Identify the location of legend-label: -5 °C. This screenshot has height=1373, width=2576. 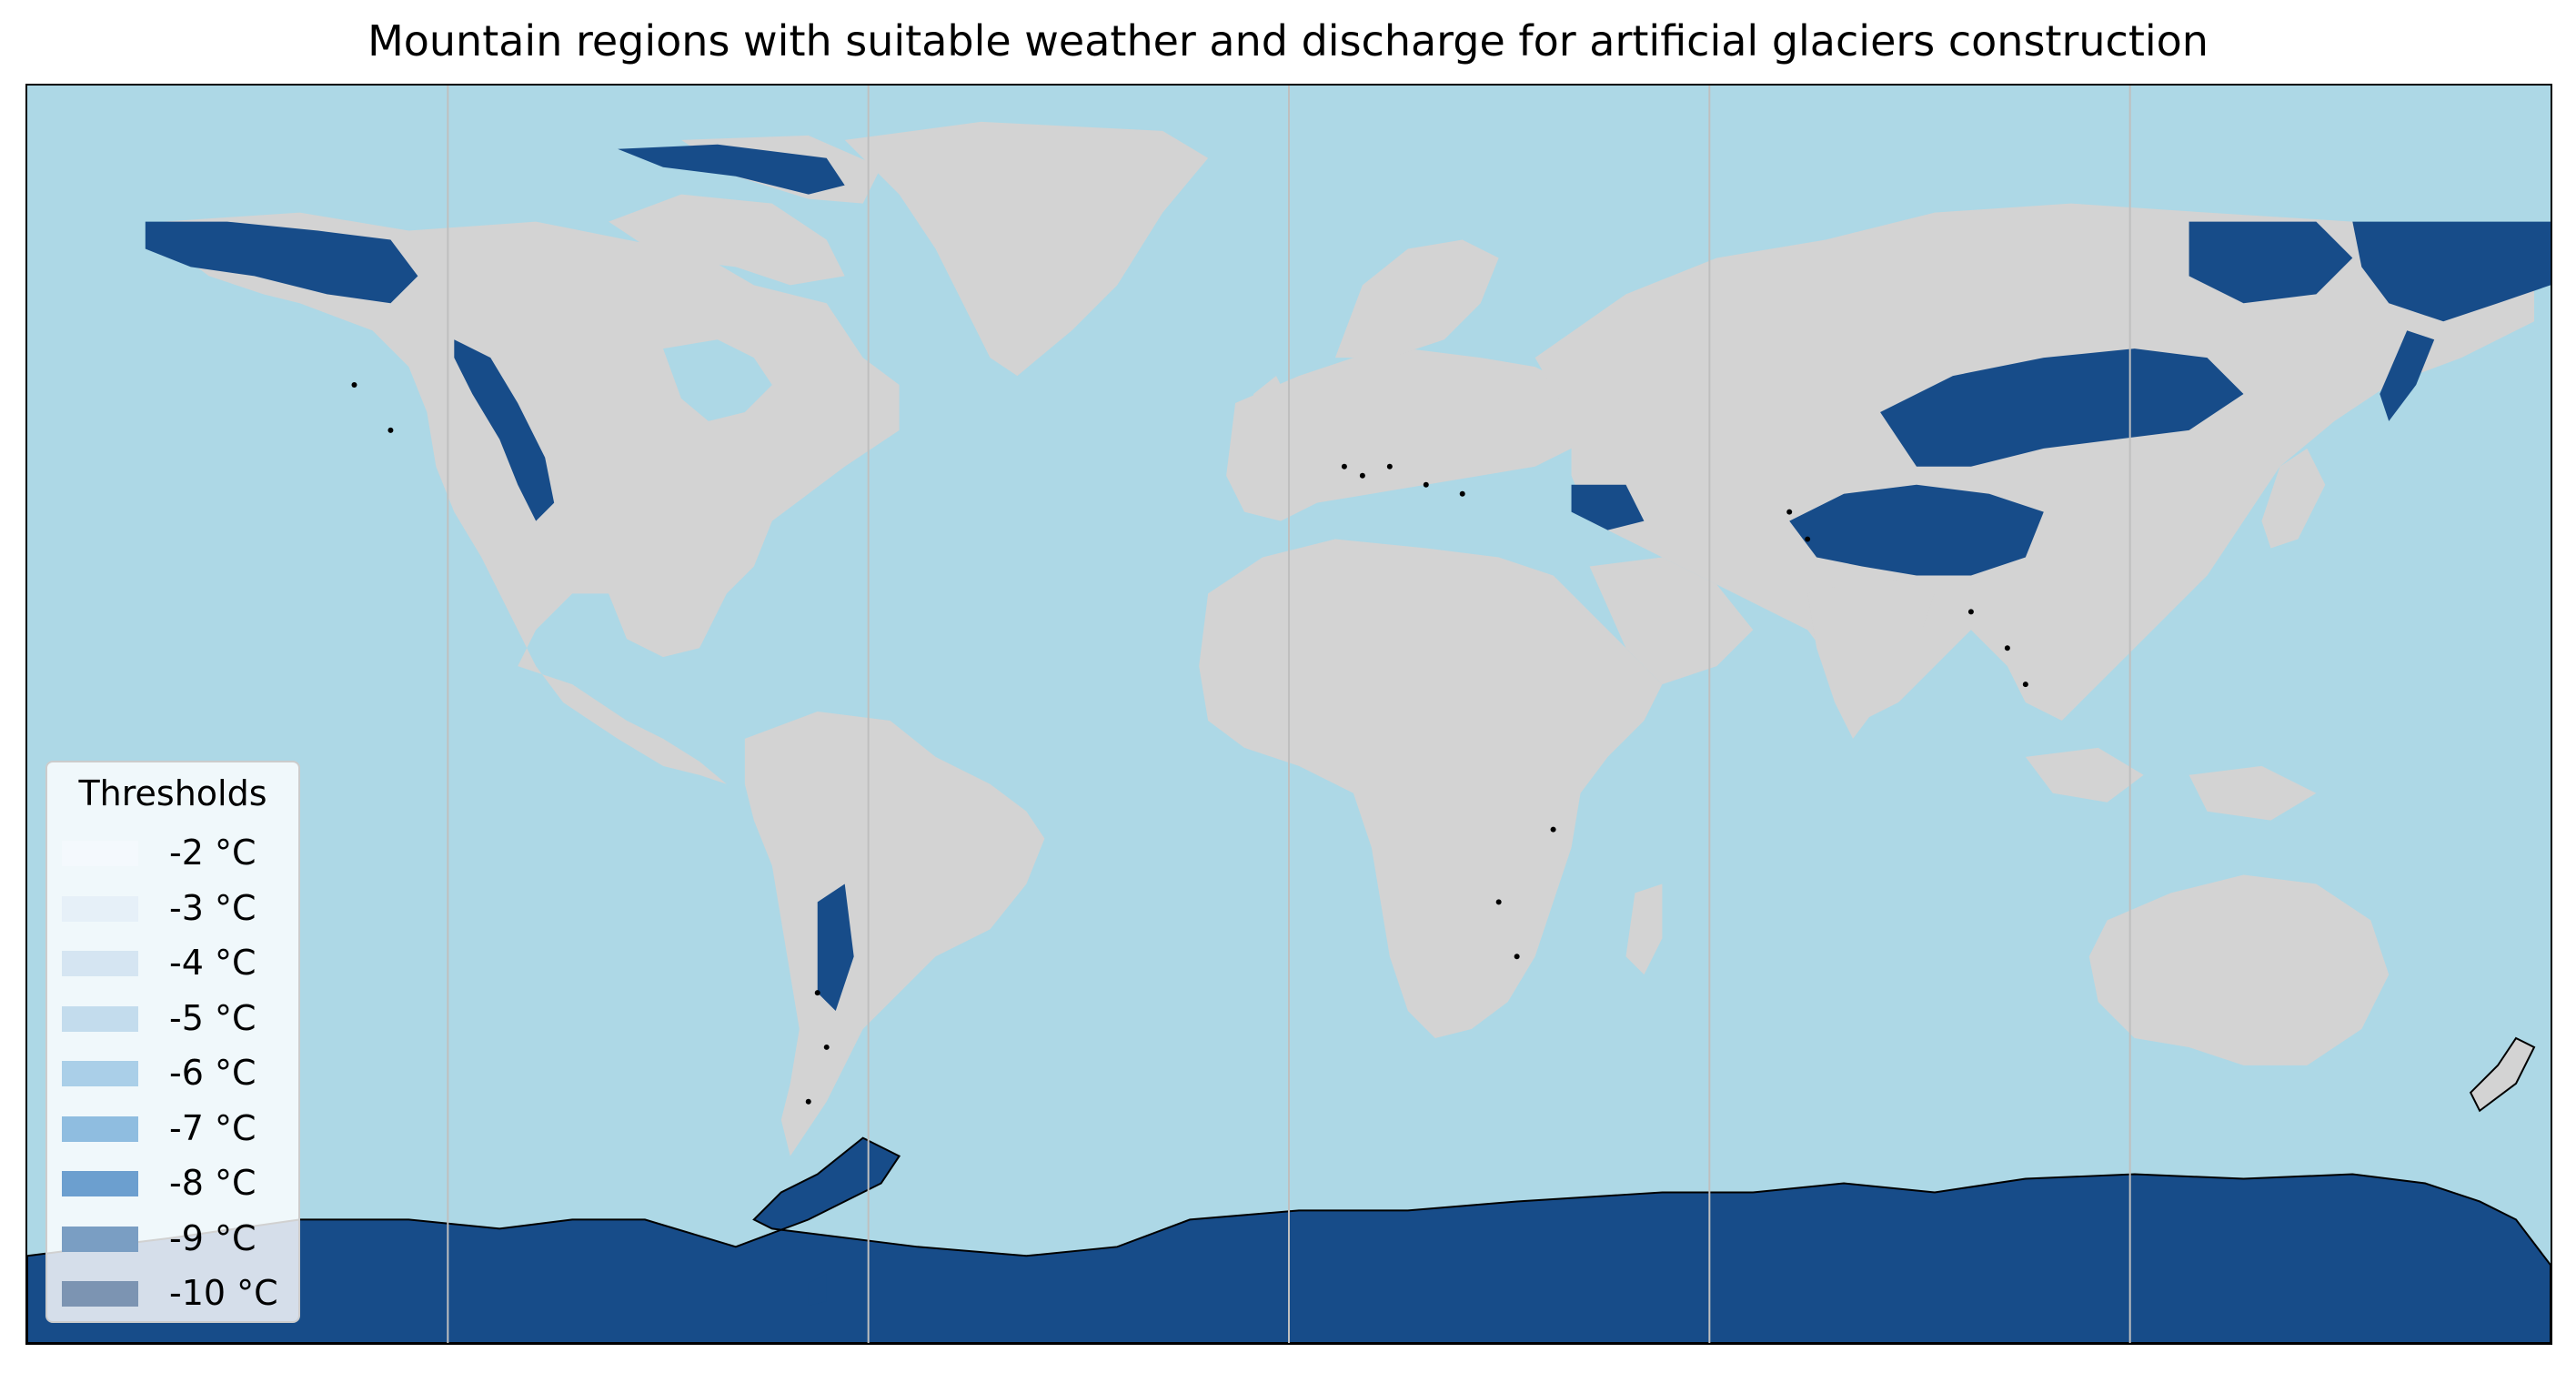
(213, 1017).